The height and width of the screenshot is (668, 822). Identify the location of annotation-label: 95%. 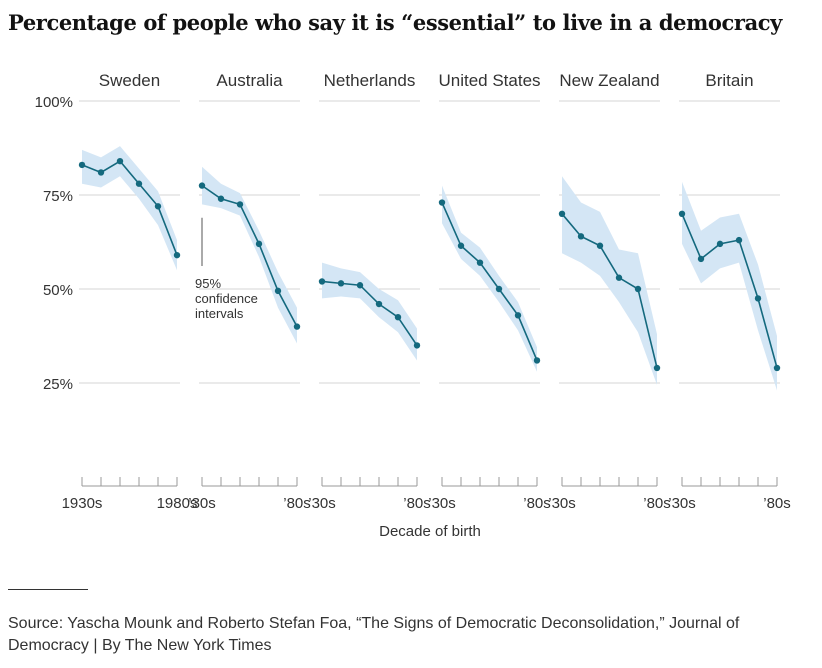
(208, 283).